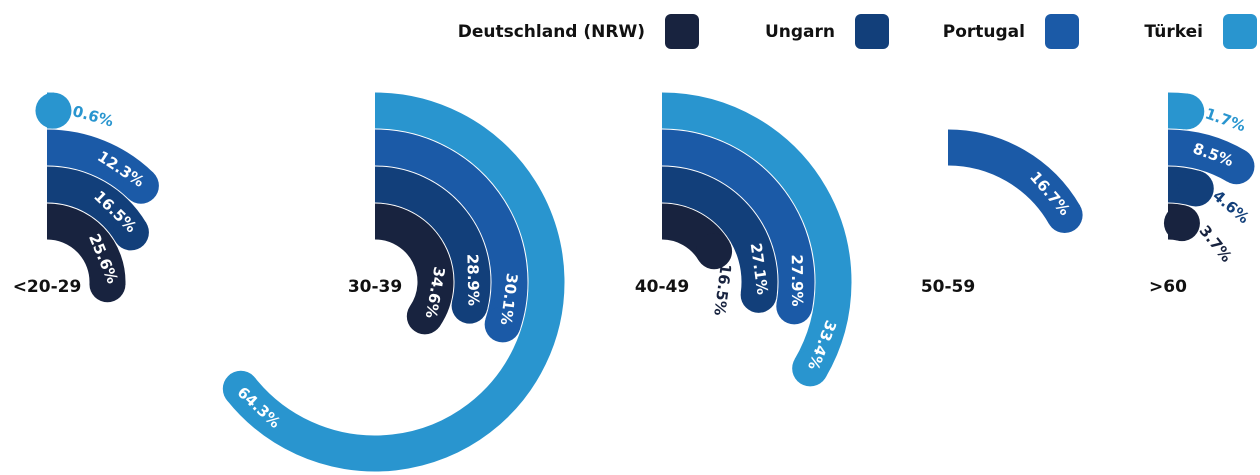 The width and height of the screenshot is (1260, 475). Describe the element at coordinates (93, 116) in the screenshot. I see `value-label: 0.6%` at that location.